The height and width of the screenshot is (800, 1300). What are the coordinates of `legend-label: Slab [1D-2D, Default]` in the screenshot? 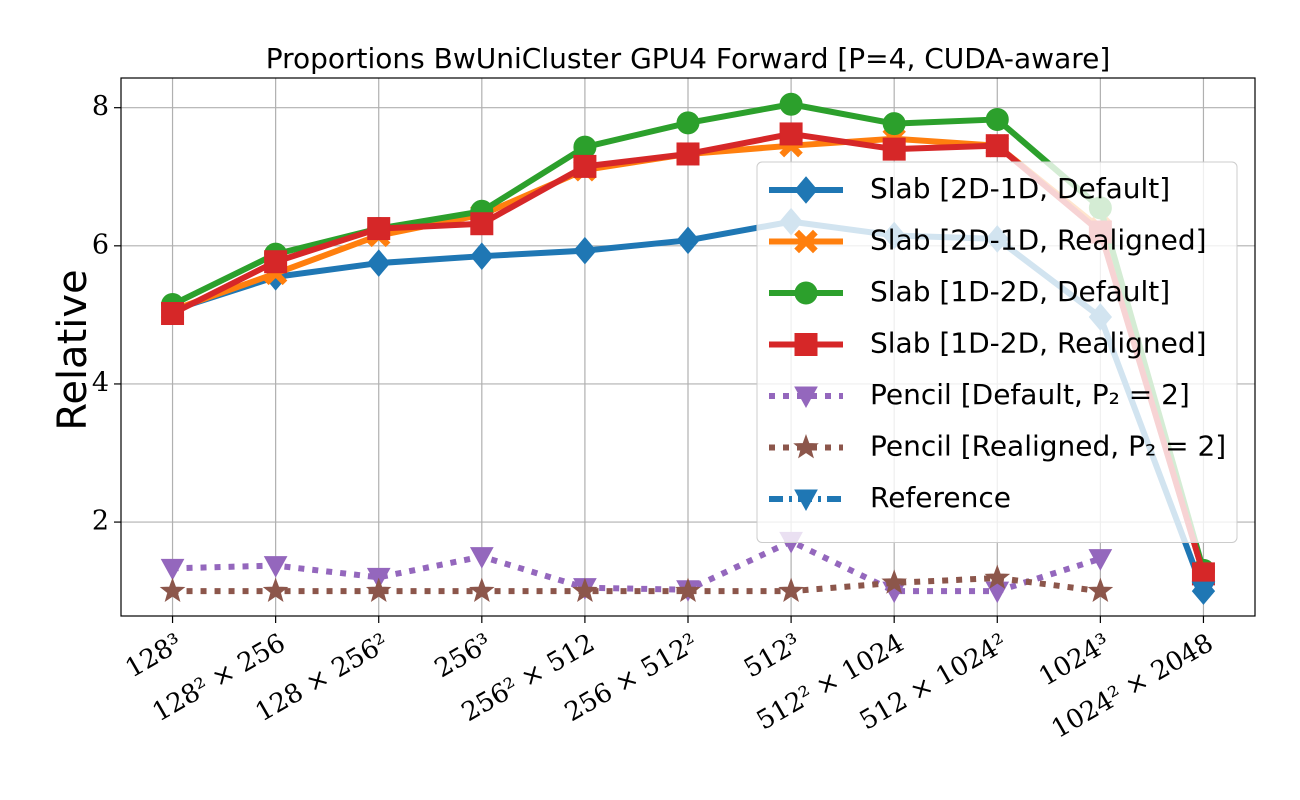 It's located at (1020, 291).